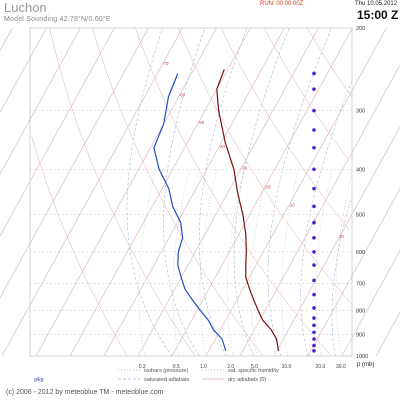  I want to click on dewpoint-line, so click(190, 212).